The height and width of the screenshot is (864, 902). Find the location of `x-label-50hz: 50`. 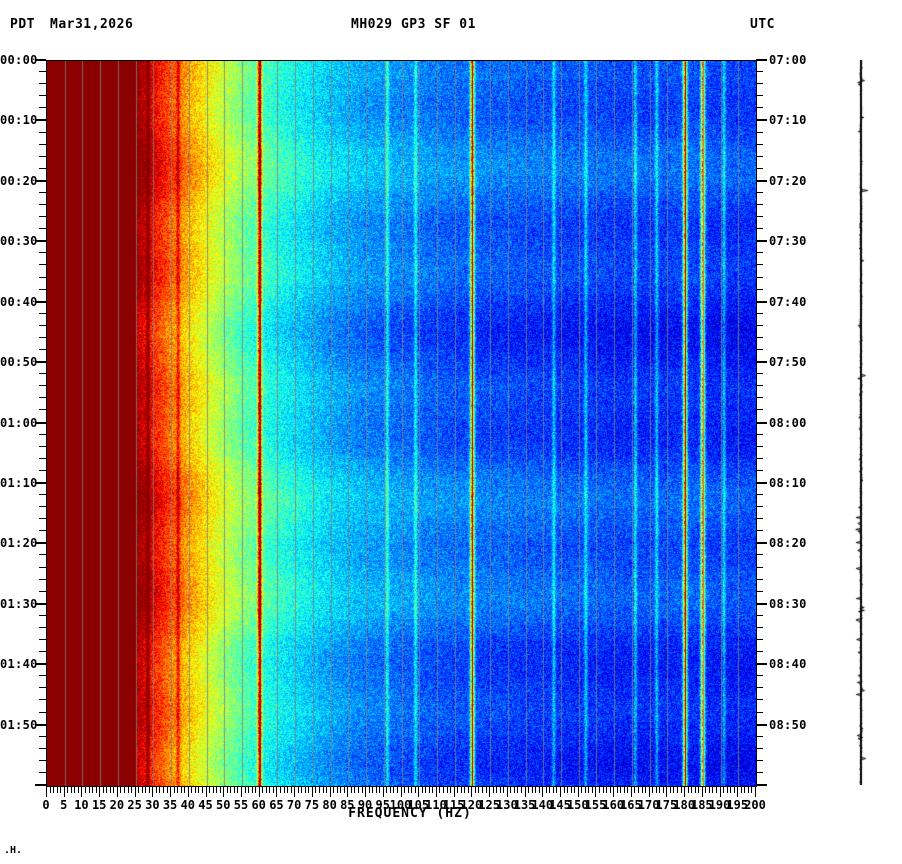

x-label-50hz: 50 is located at coordinates (223, 805).